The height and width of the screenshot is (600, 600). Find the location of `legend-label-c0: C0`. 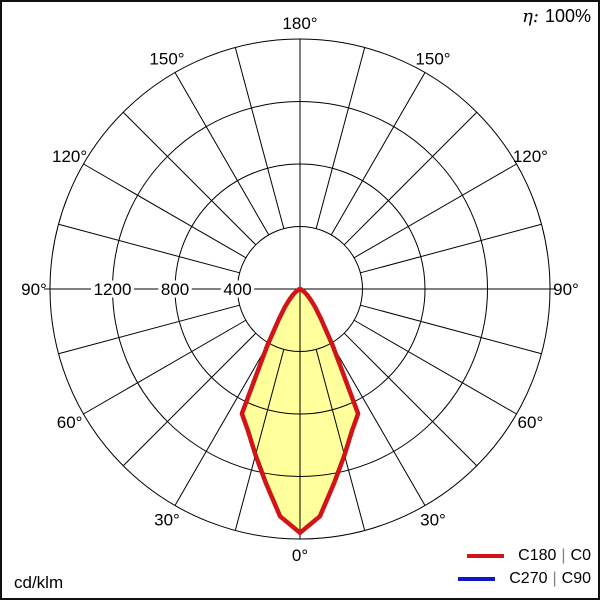

legend-label-c0: C0 is located at coordinates (580, 555).